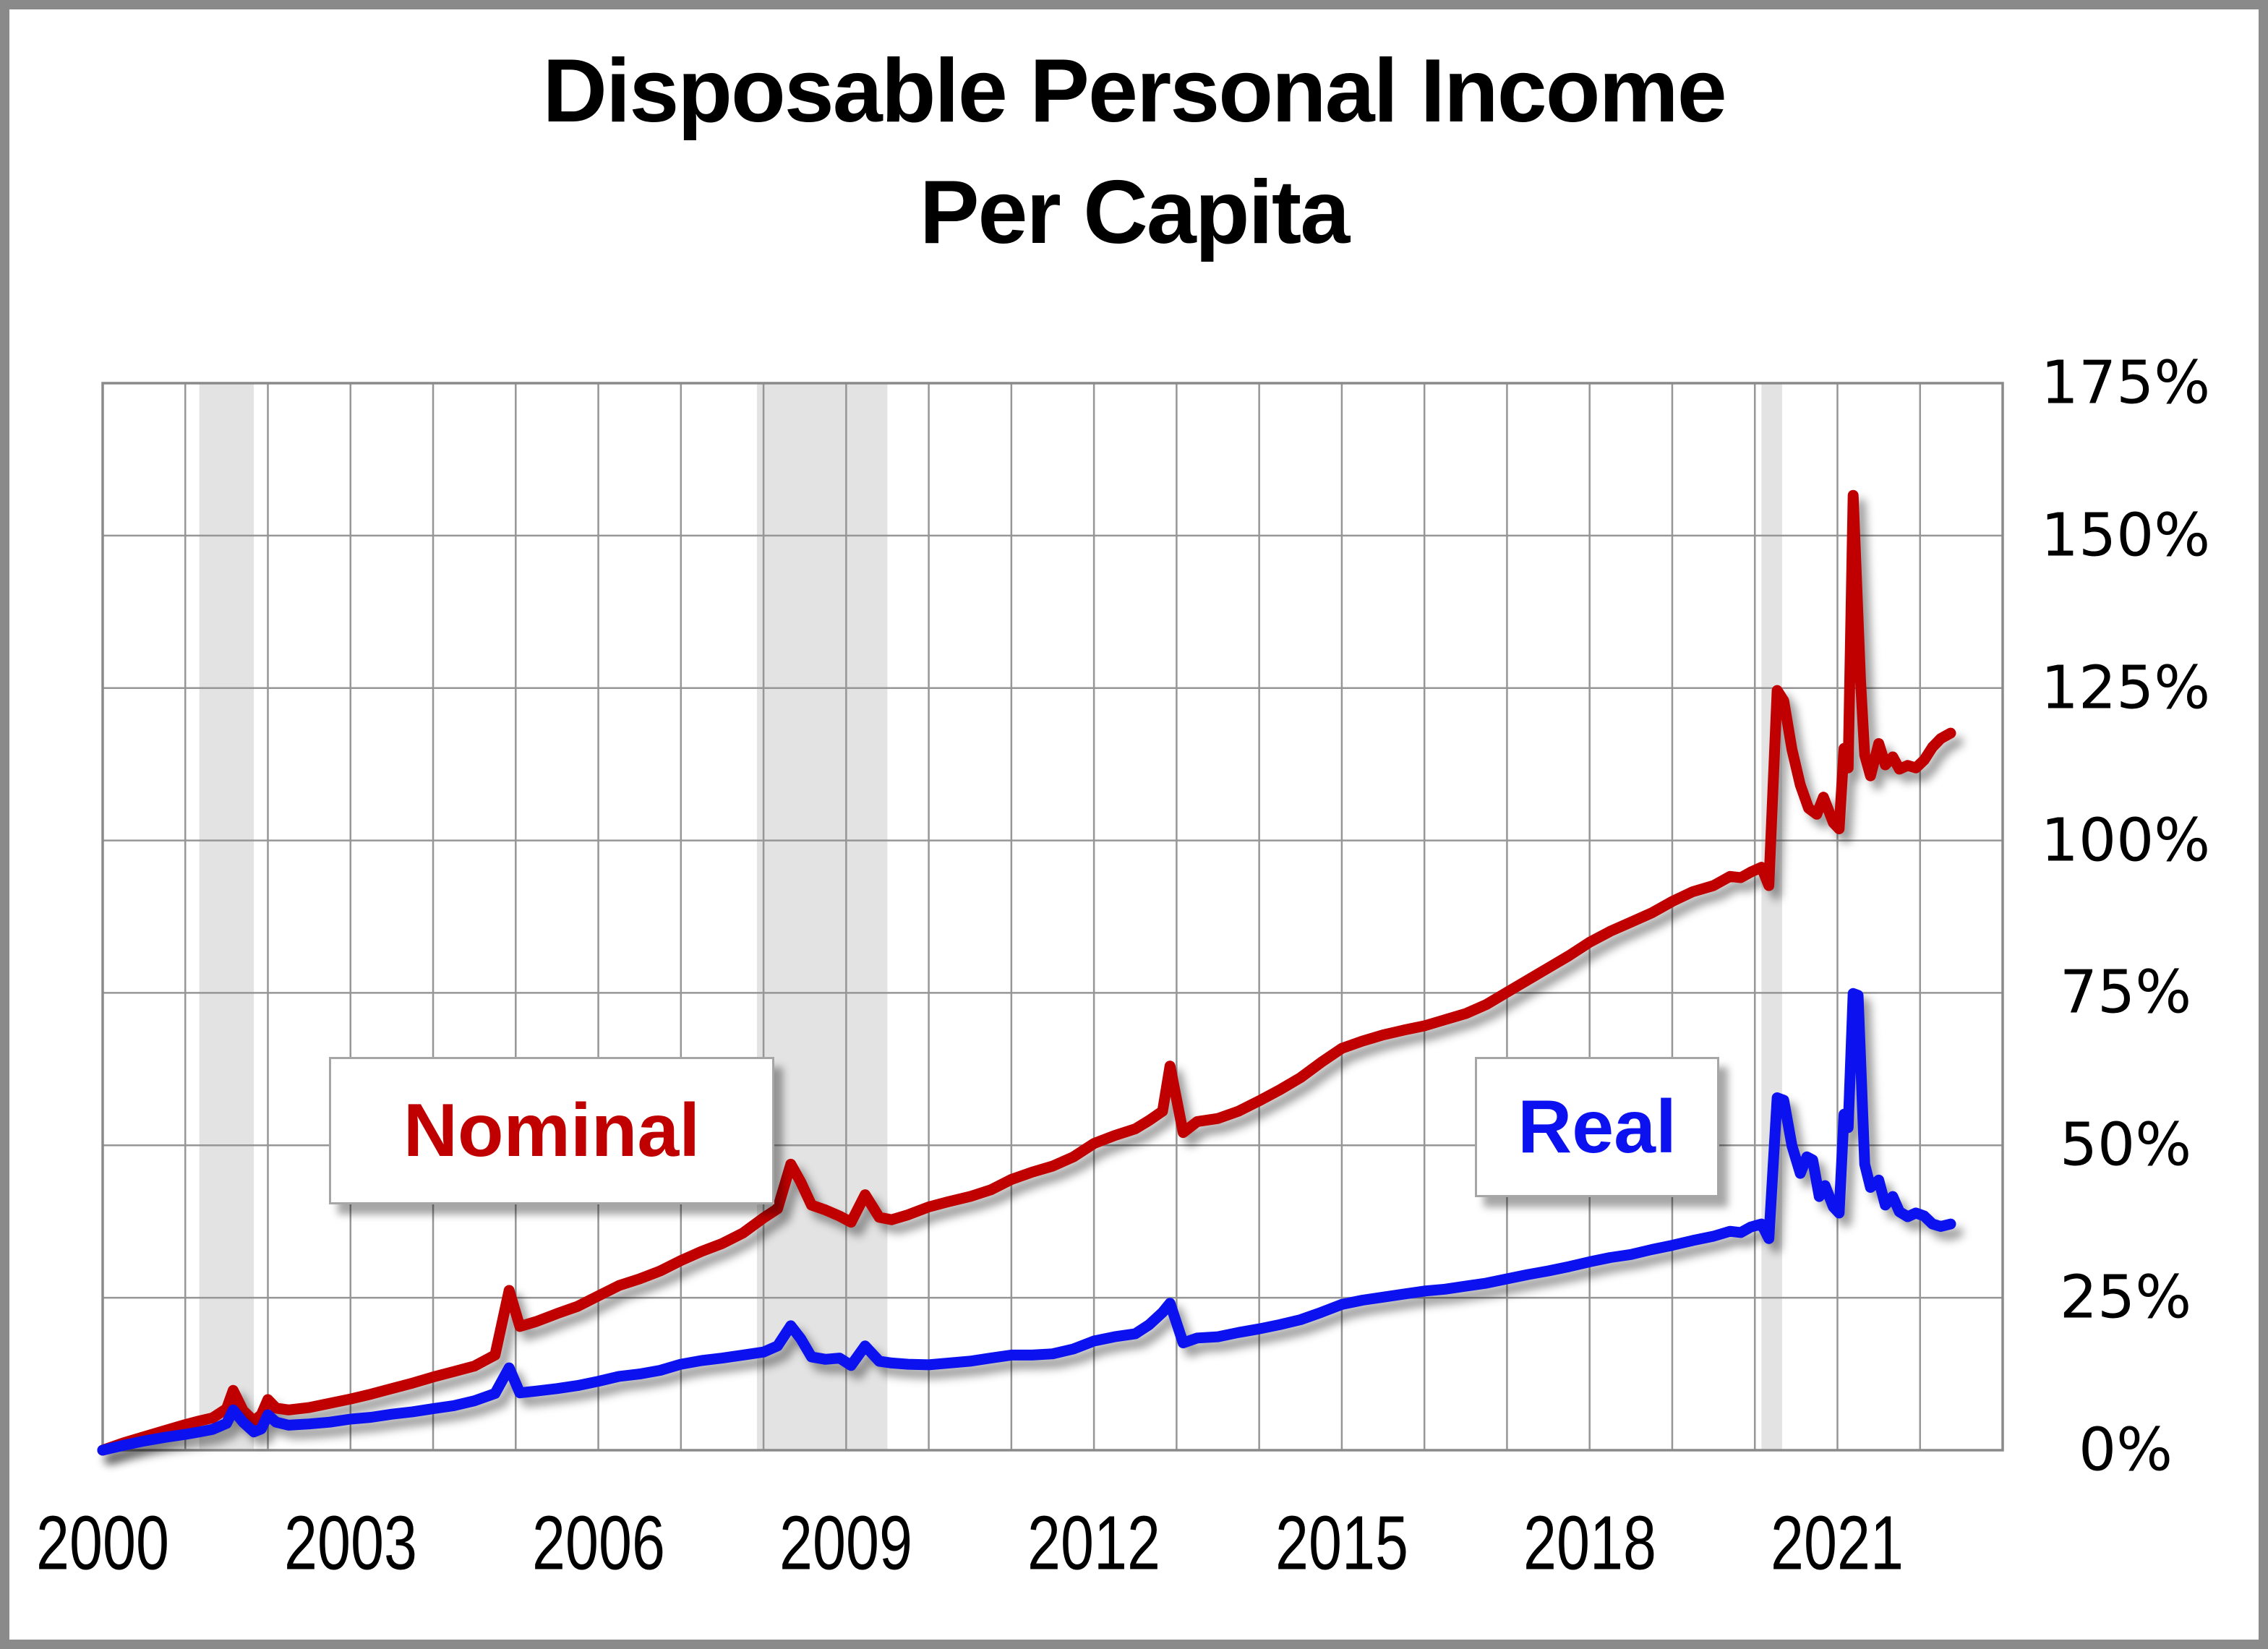 The height and width of the screenshot is (1649, 2268). What do you see at coordinates (846, 1543) in the screenshot?
I see `x-tick-2009: 2009` at bounding box center [846, 1543].